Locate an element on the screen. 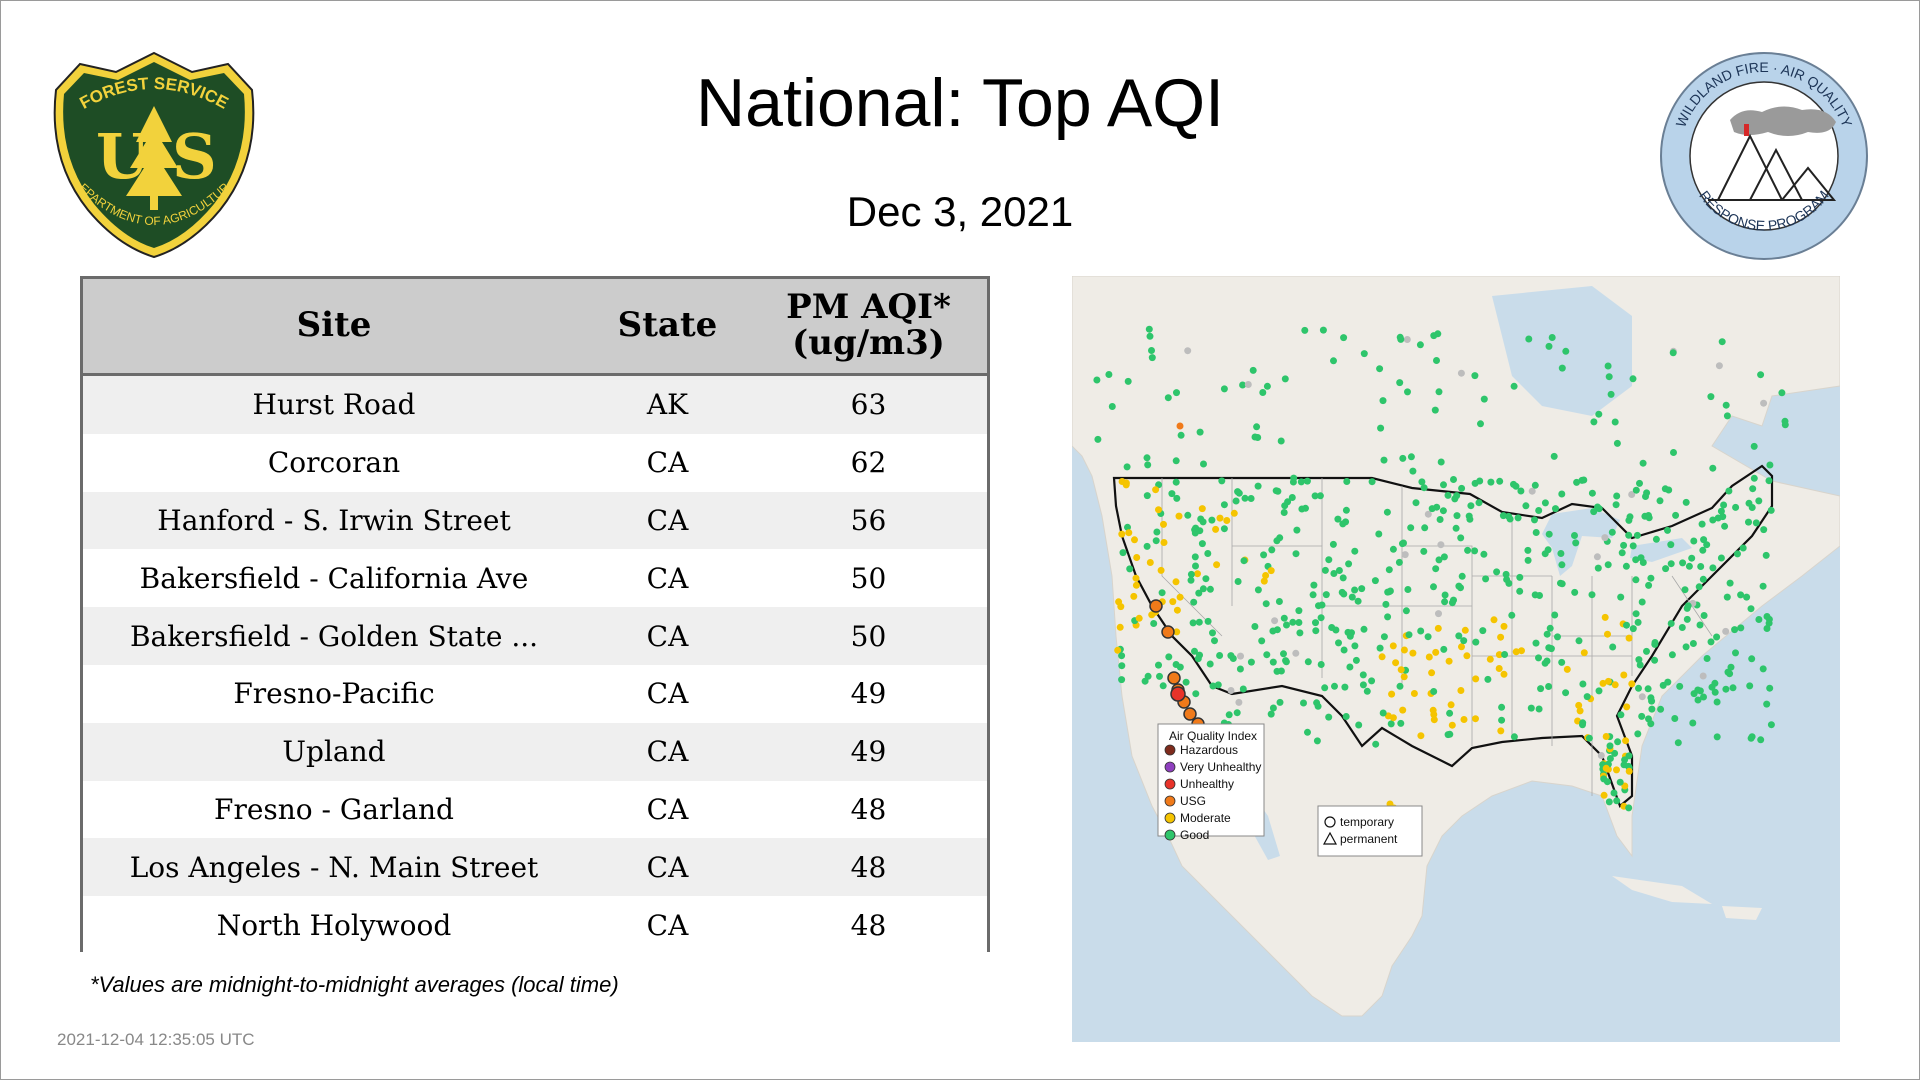  aqi-cell: 48 is located at coordinates (868, 925).